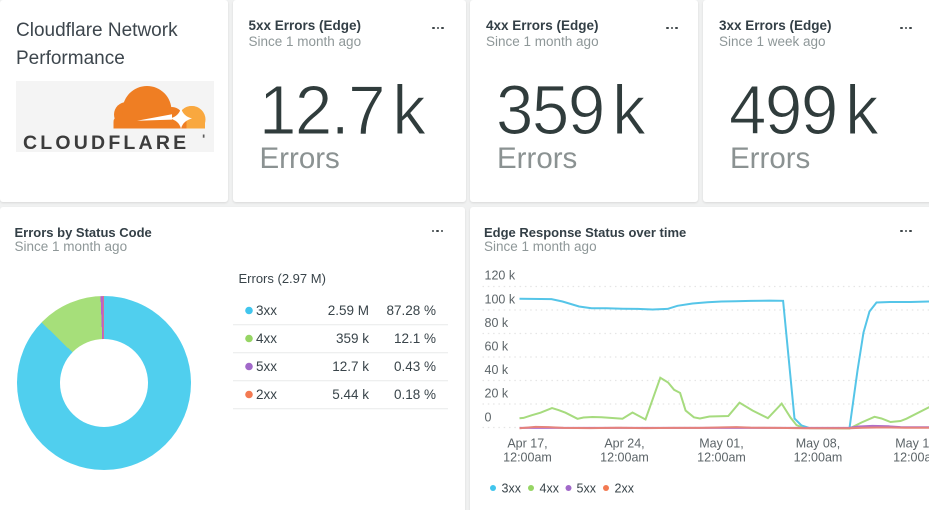 The height and width of the screenshot is (510, 929). I want to click on svg-text: 2.59 M, so click(348, 310).